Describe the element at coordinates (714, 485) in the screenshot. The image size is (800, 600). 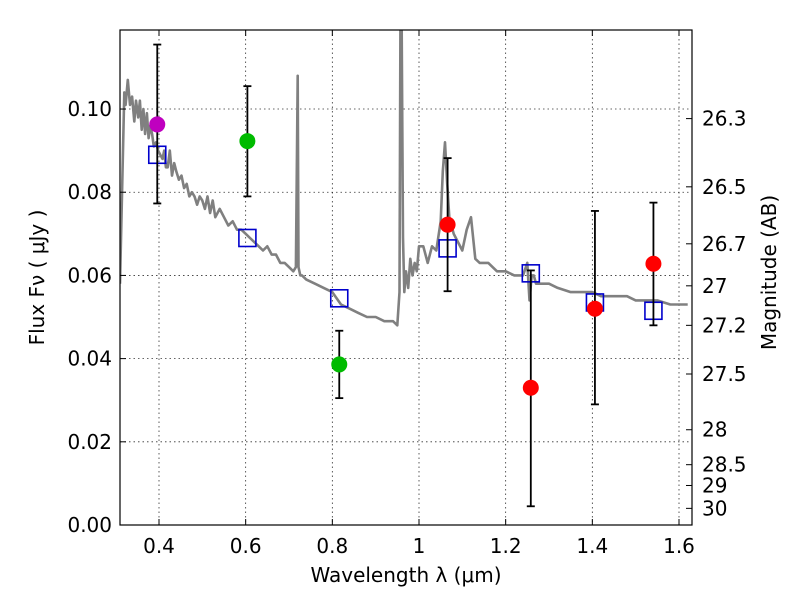
I see `right-tick-label: 29` at that location.